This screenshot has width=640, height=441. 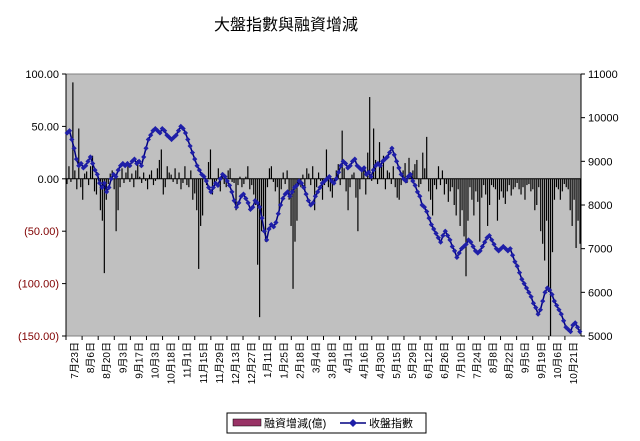 I want to click on right-tick-label: 11000, so click(x=603, y=75).